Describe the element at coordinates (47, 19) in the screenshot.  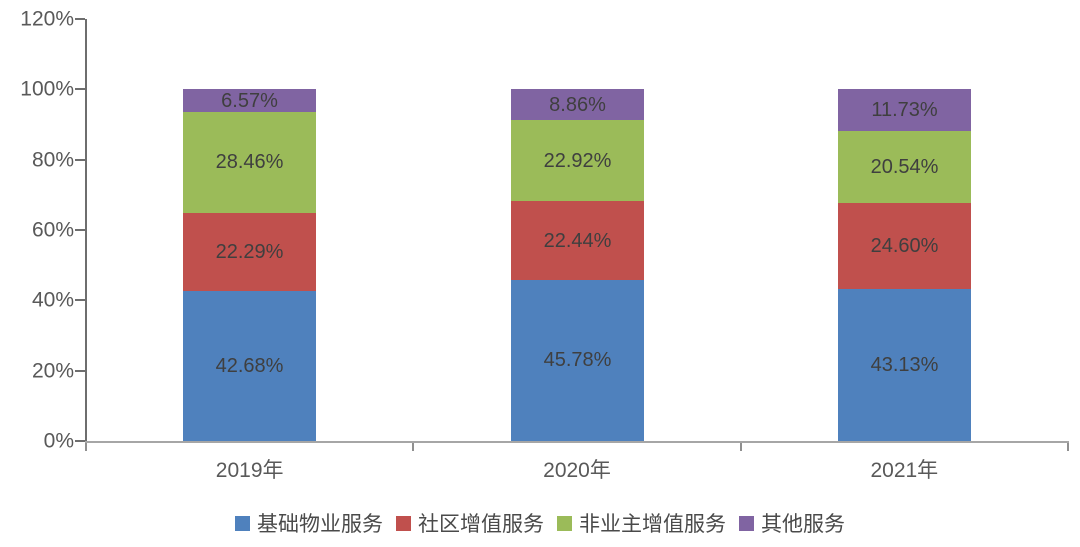
I see `y-axis-tick-label: 120%` at that location.